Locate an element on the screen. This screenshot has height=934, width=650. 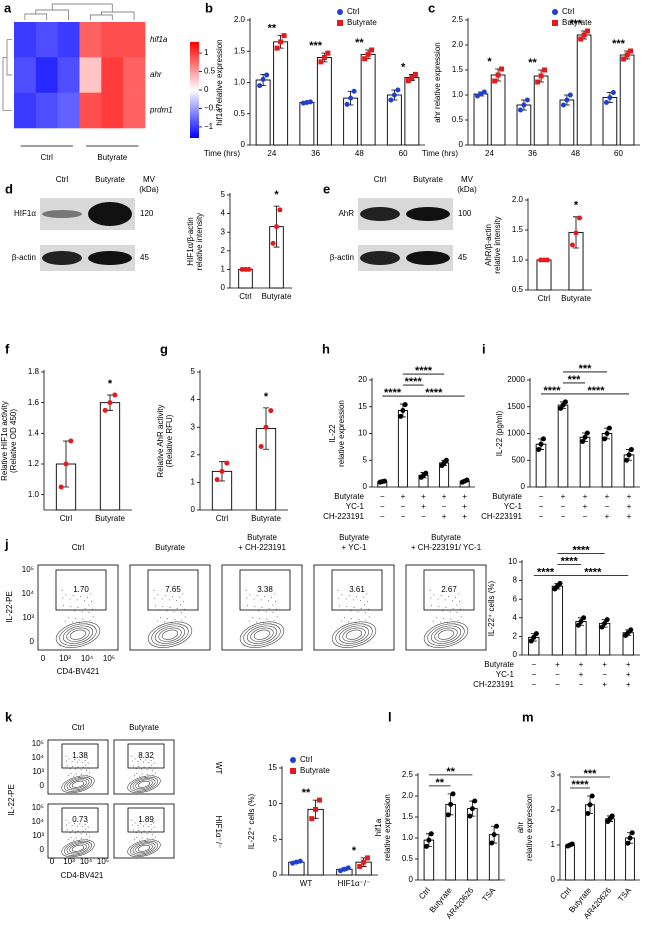
x-tick-label: 24 is located at coordinates (271, 153).